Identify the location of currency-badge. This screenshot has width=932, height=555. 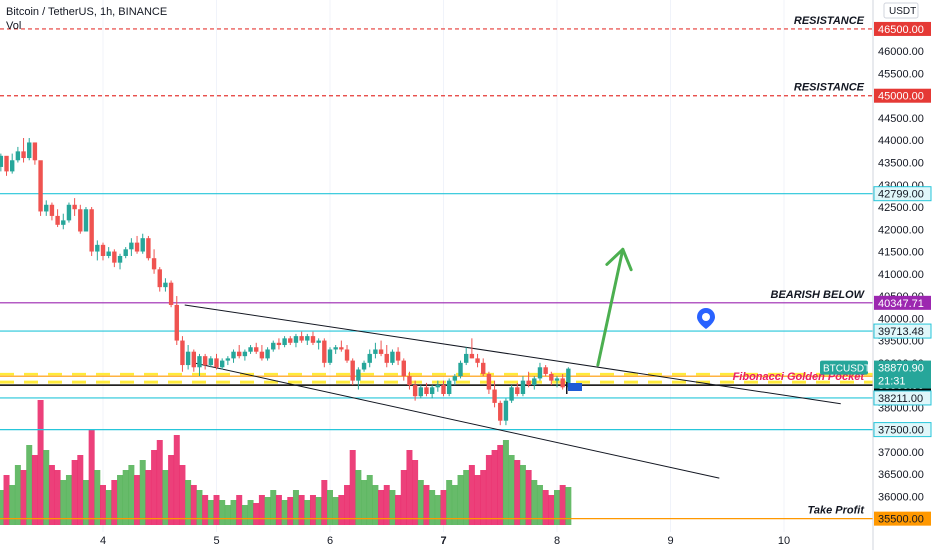
(901, 10).